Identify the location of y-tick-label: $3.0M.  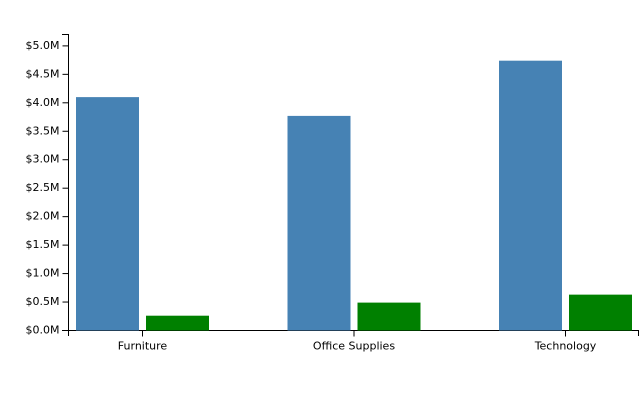
(43, 159).